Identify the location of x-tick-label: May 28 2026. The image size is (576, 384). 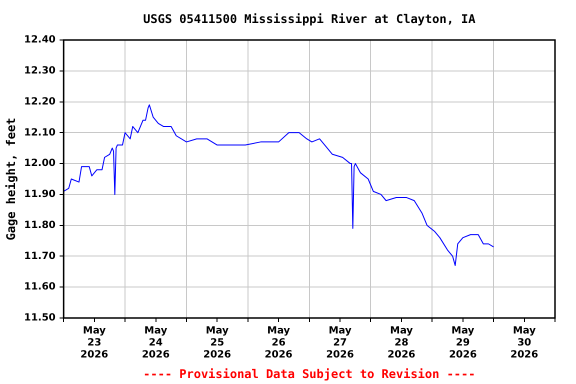
(402, 343).